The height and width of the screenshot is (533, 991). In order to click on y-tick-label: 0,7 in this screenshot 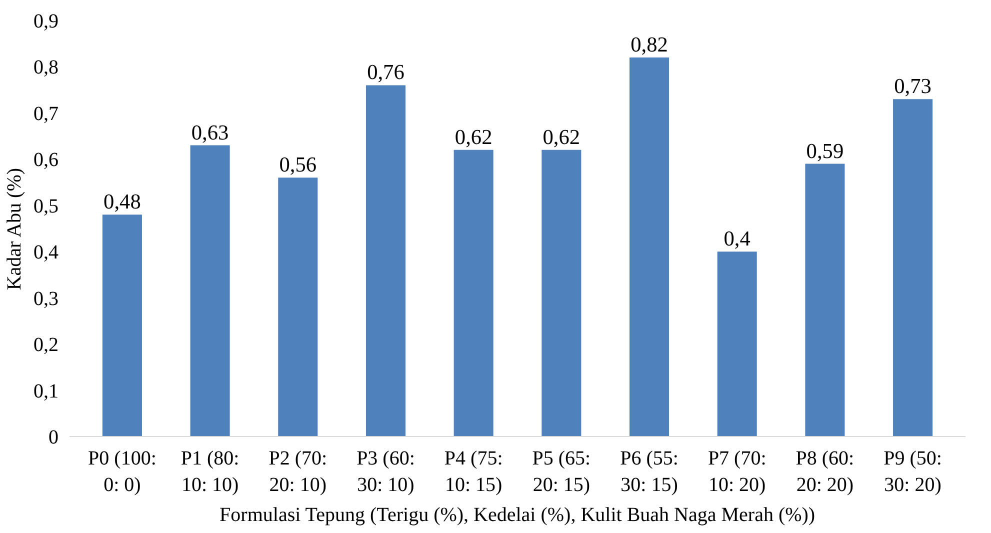, I will do `click(46, 113)`.